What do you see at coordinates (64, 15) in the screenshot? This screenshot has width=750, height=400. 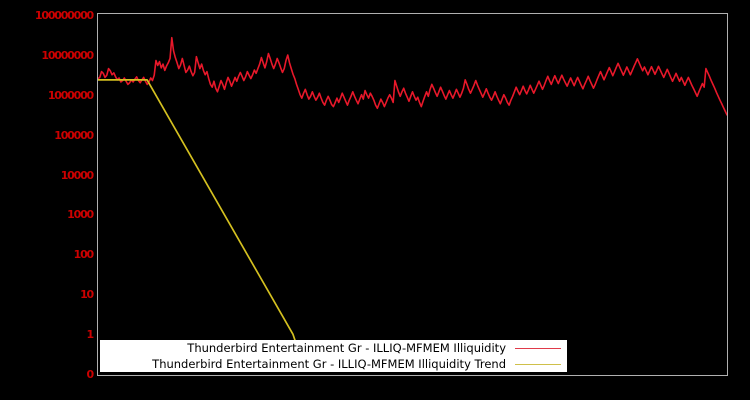 I see `y-tick-label: 100000000` at bounding box center [64, 15].